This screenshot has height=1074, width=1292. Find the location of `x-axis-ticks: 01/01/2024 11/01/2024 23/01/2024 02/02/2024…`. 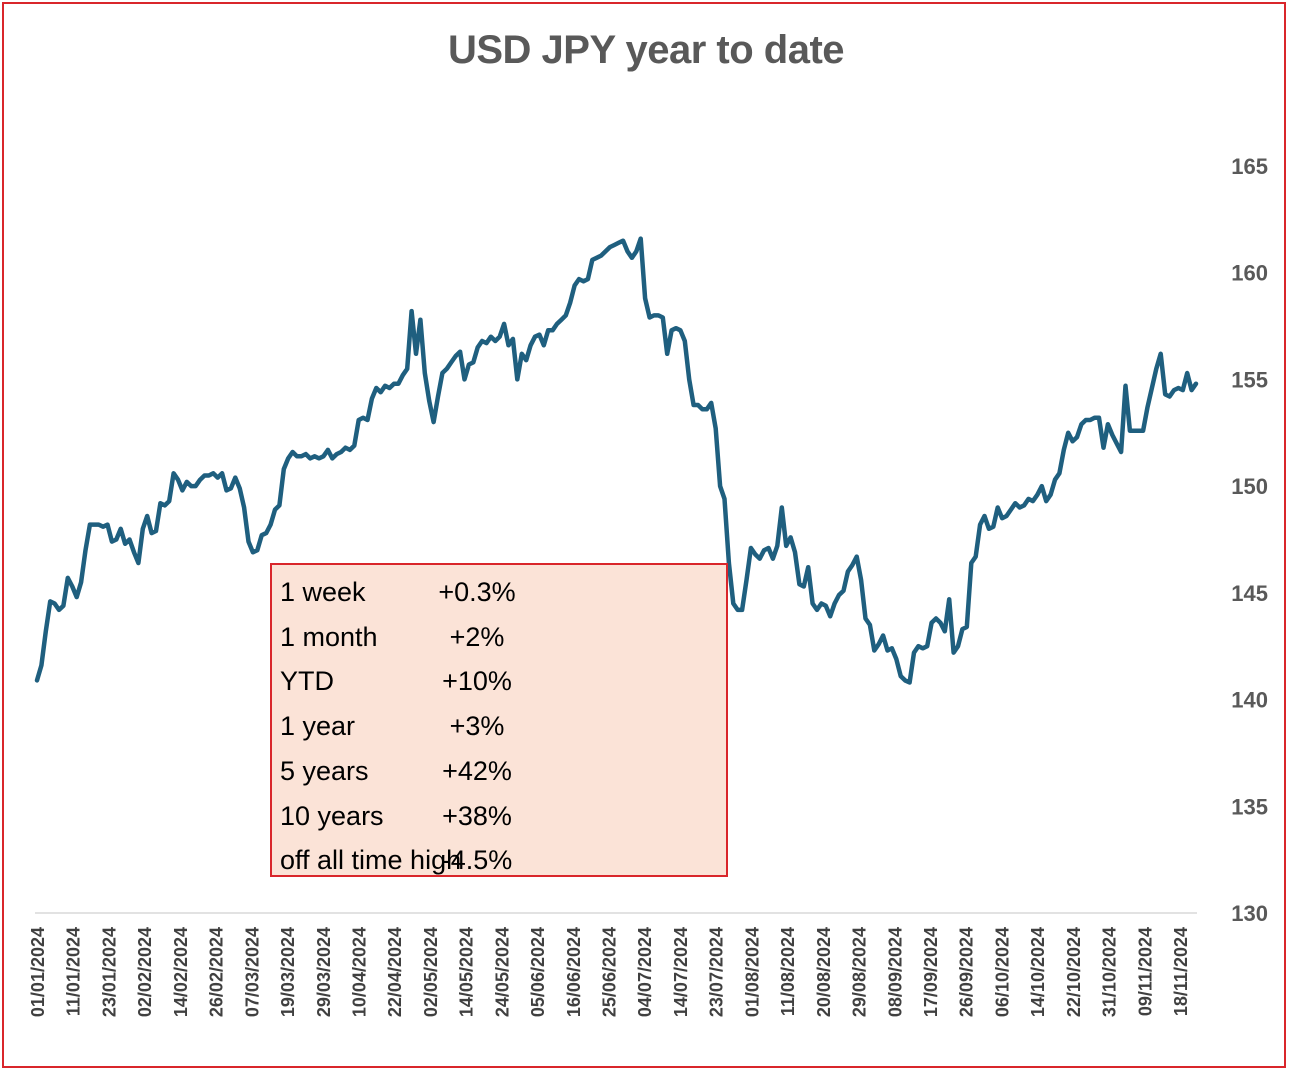

x-axis-ticks: 01/01/2024 11/01/2024 23/01/2024 02/02/2024… is located at coordinates (609, 972).